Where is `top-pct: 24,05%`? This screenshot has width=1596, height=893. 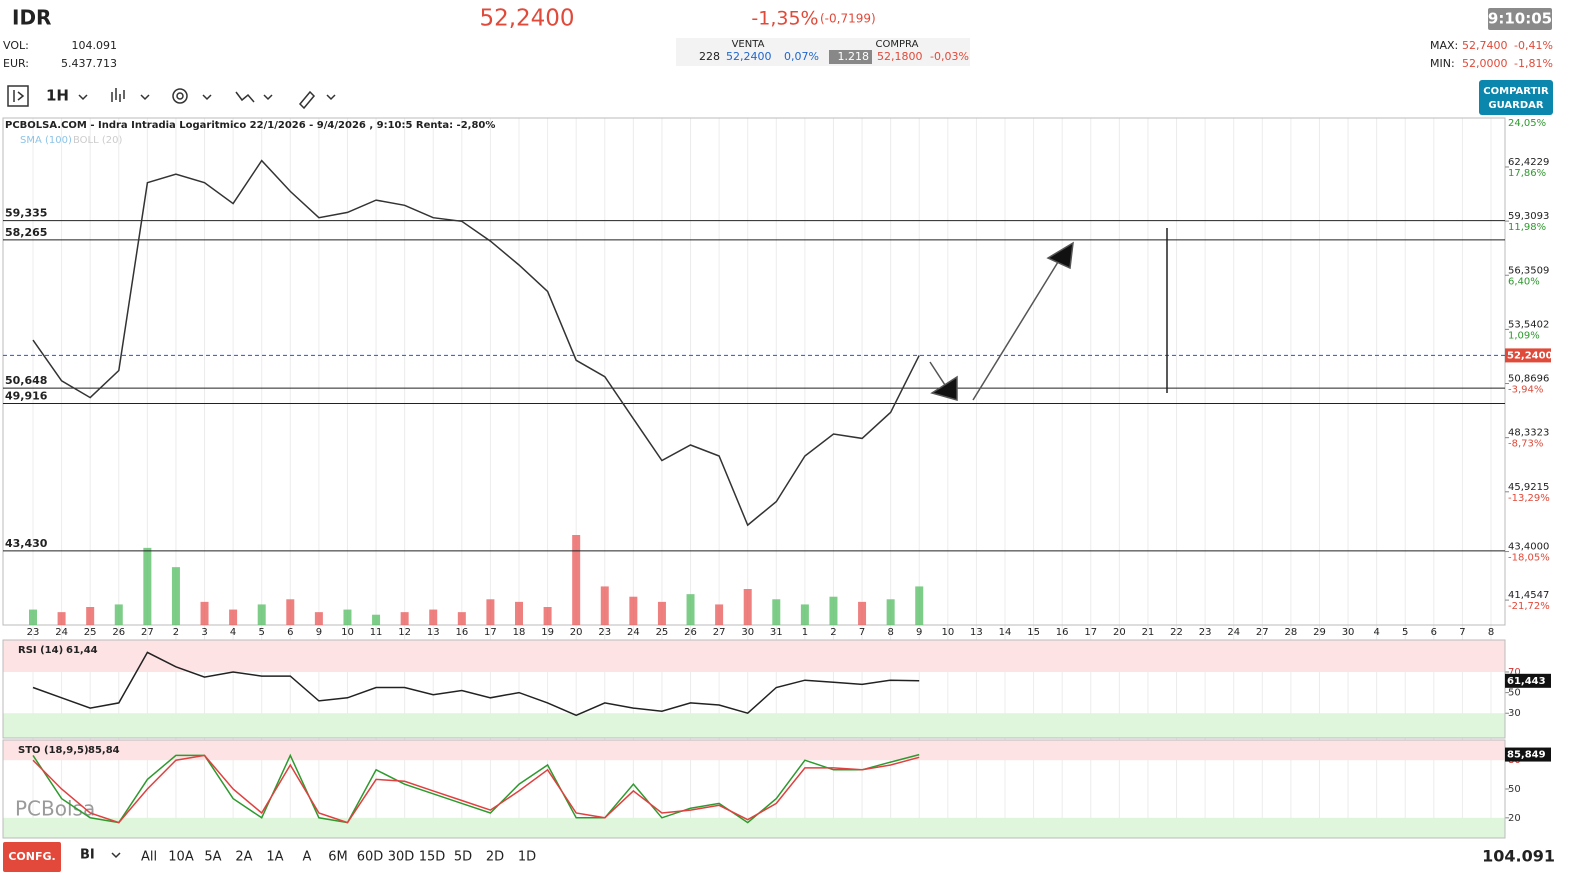 top-pct: 24,05% is located at coordinates (1527, 123).